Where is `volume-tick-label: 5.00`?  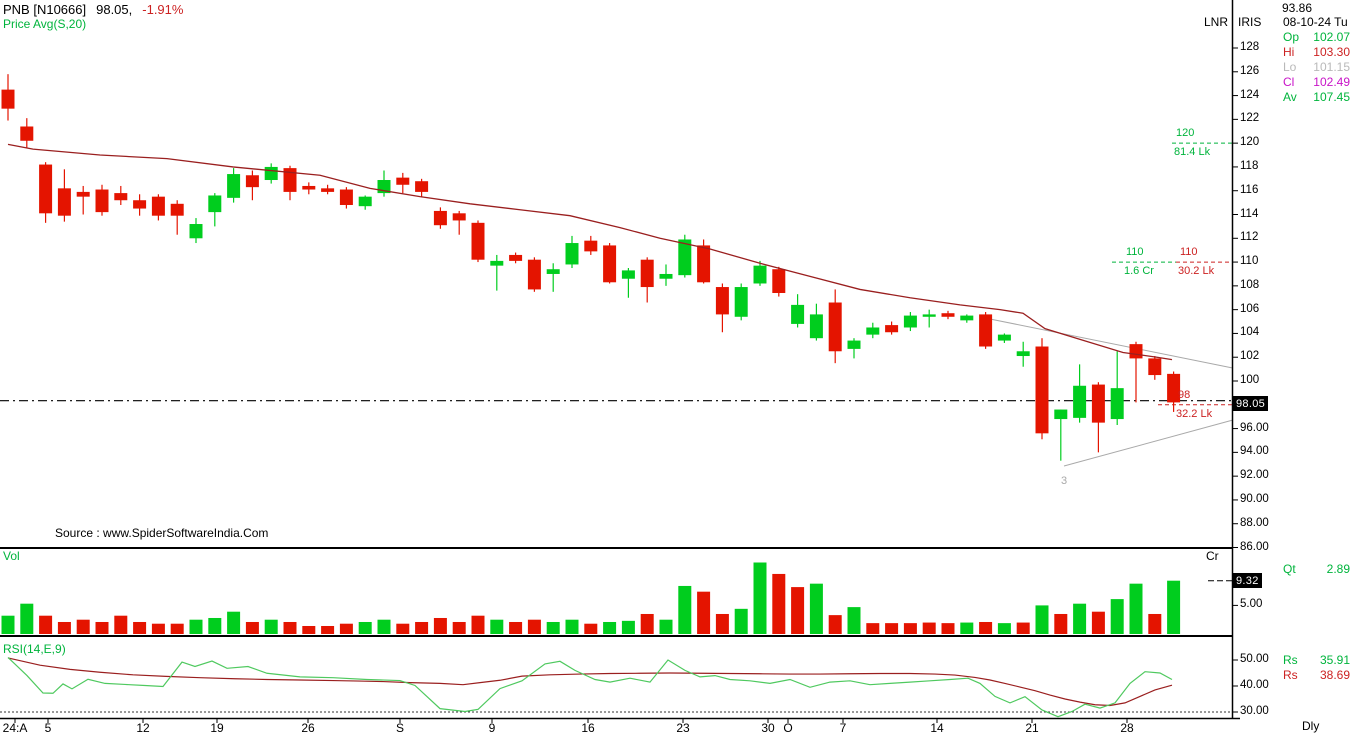
volume-tick-label: 5.00 is located at coordinates (1251, 604).